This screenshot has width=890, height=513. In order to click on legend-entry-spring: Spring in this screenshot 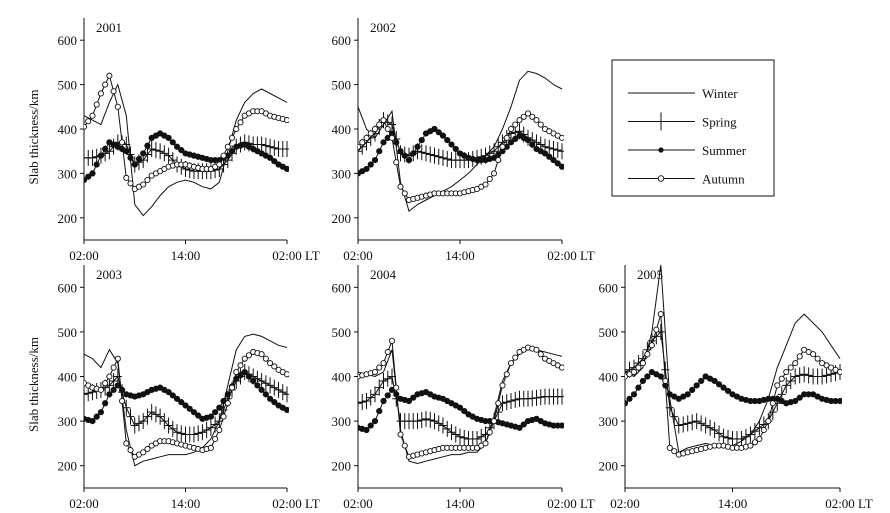, I will do `click(682, 121)`.